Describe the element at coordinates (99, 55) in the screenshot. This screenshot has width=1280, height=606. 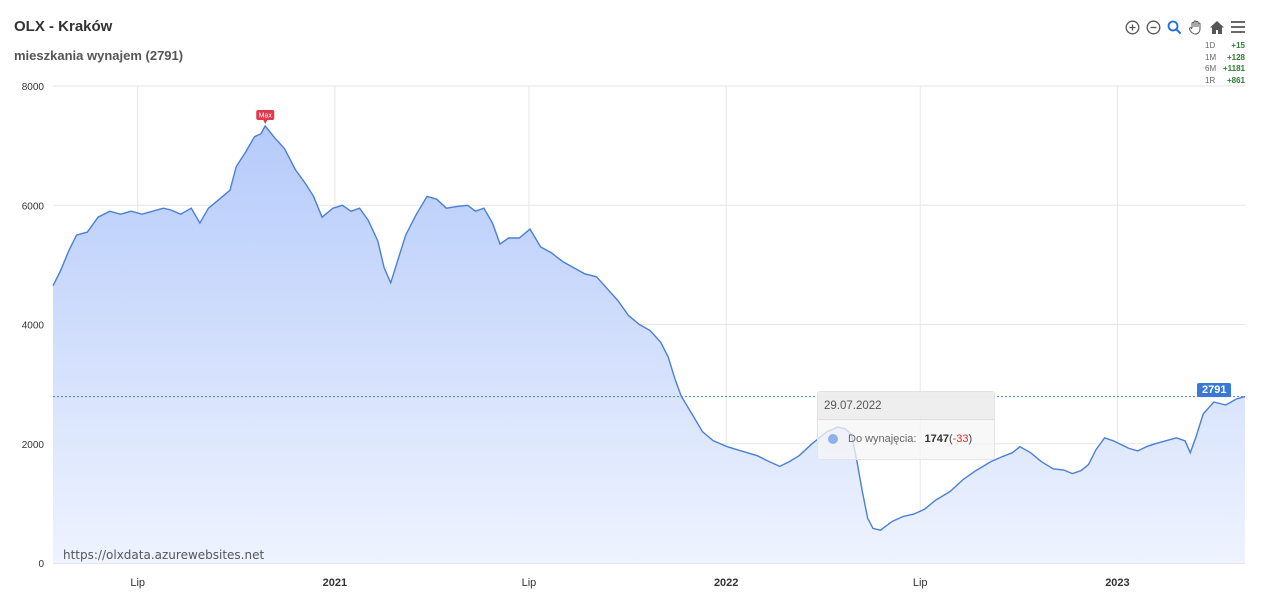
I see `chart-subtitle: mieszkania wynajem (2791)` at that location.